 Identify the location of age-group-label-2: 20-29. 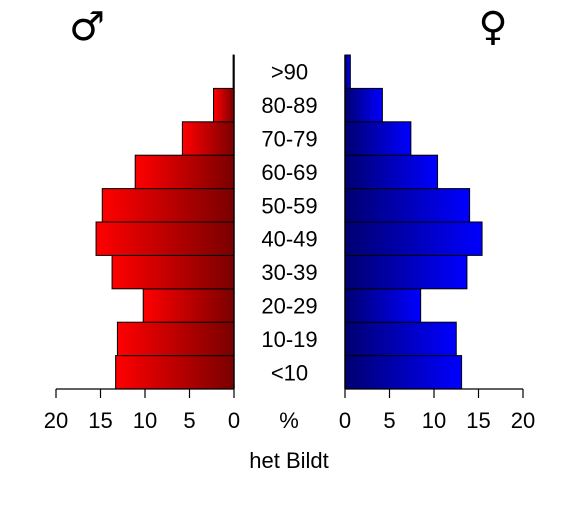
(289, 306).